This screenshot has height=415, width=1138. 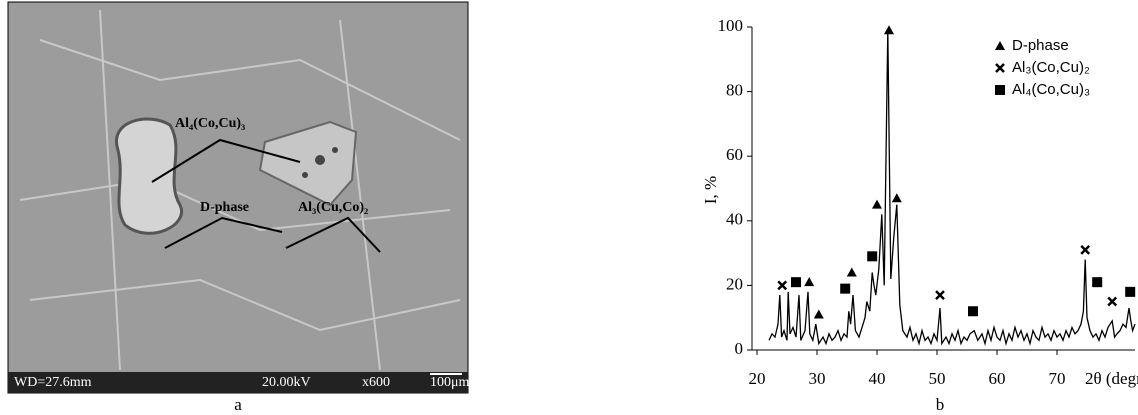 What do you see at coordinates (1111, 378) in the screenshot?
I see `x-axis-label: 2θ (degrees)` at bounding box center [1111, 378].